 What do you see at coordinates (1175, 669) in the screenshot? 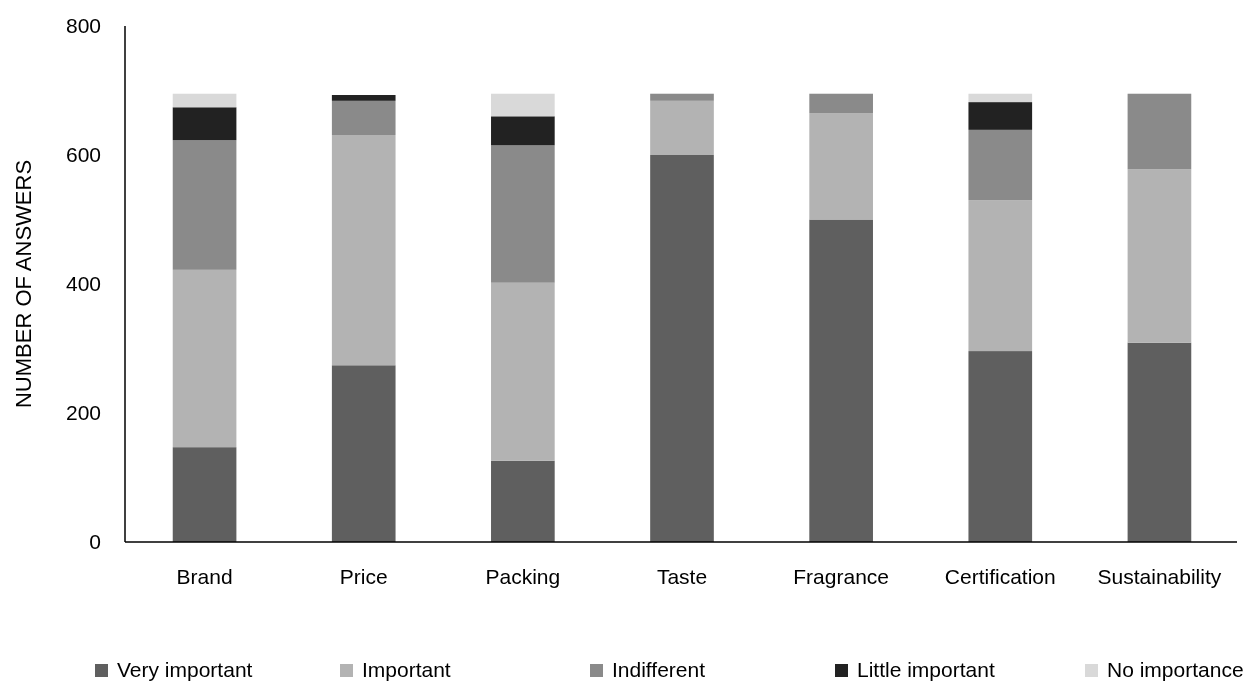
I see `legend-label: No importance` at bounding box center [1175, 669].